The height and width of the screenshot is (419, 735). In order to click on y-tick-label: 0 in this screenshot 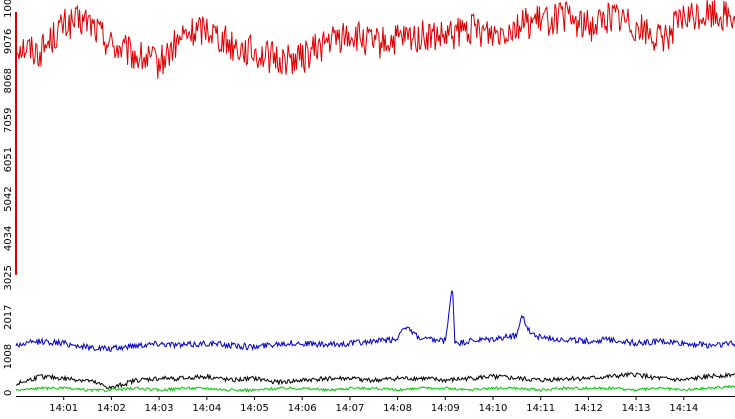, I will do `click(8, 393)`.